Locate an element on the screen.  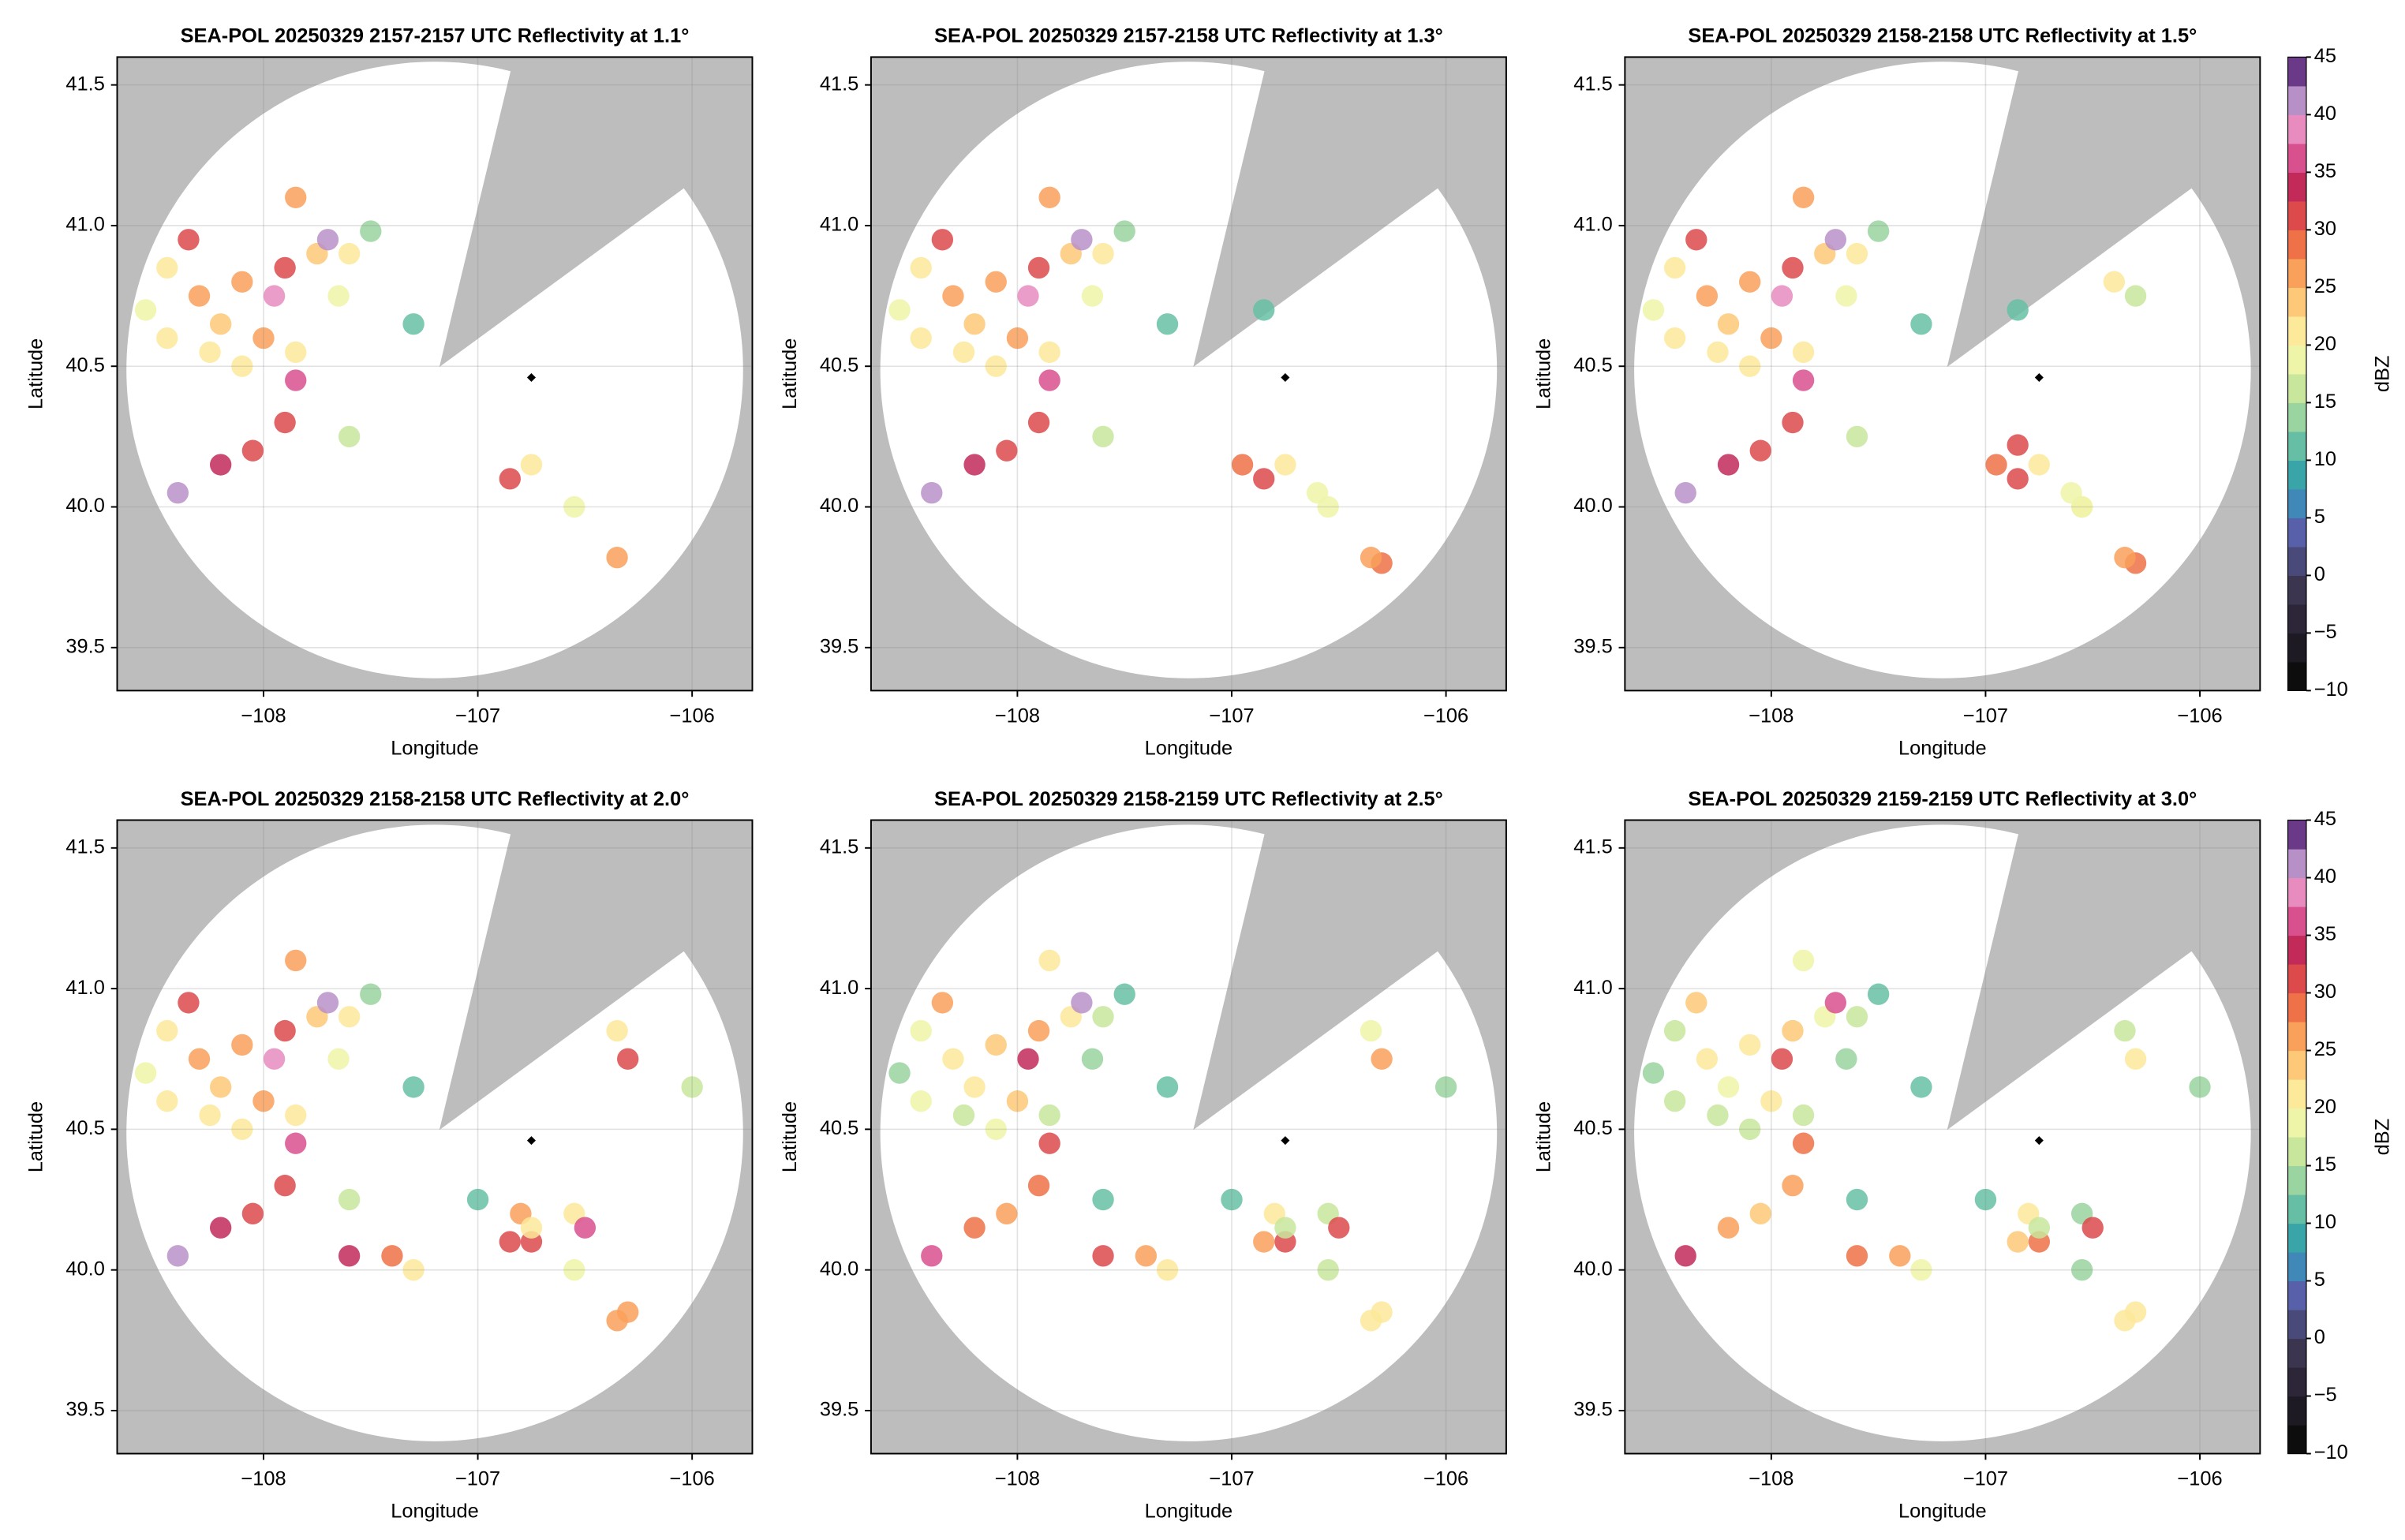
colorbar-tick-label: 30 is located at coordinates (2325, 229).